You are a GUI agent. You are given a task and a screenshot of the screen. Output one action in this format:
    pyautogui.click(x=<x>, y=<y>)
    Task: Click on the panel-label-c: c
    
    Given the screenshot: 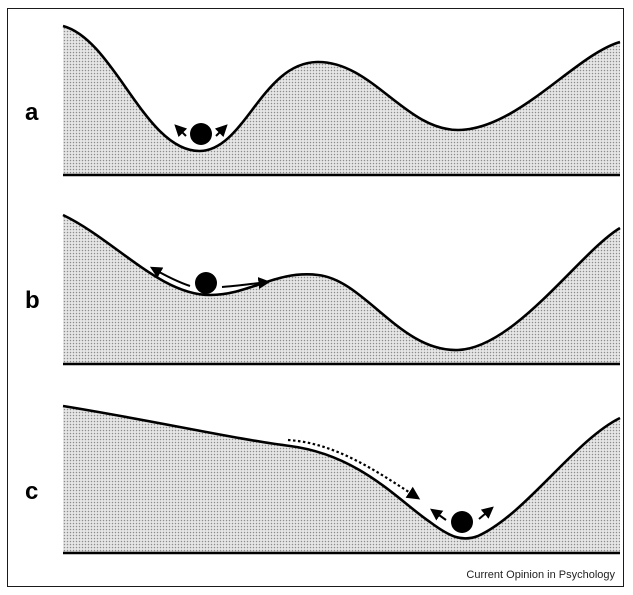 What is the action you would take?
    pyautogui.click(x=32, y=491)
    